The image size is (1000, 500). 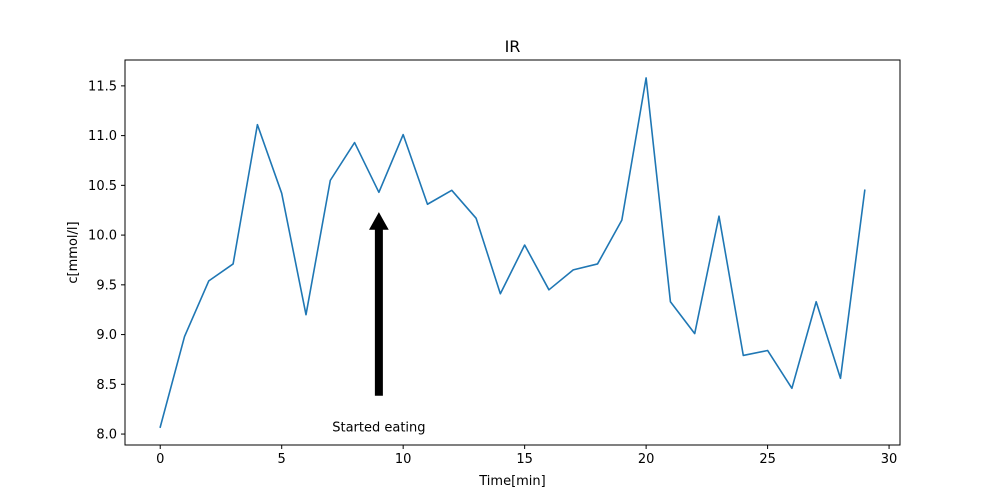 What do you see at coordinates (513, 46) in the screenshot?
I see `chart-title: IR` at bounding box center [513, 46].